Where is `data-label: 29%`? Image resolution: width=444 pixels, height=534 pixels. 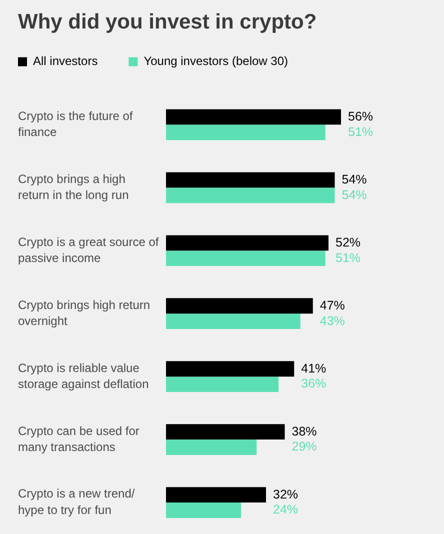
data-label: 29% is located at coordinates (304, 447).